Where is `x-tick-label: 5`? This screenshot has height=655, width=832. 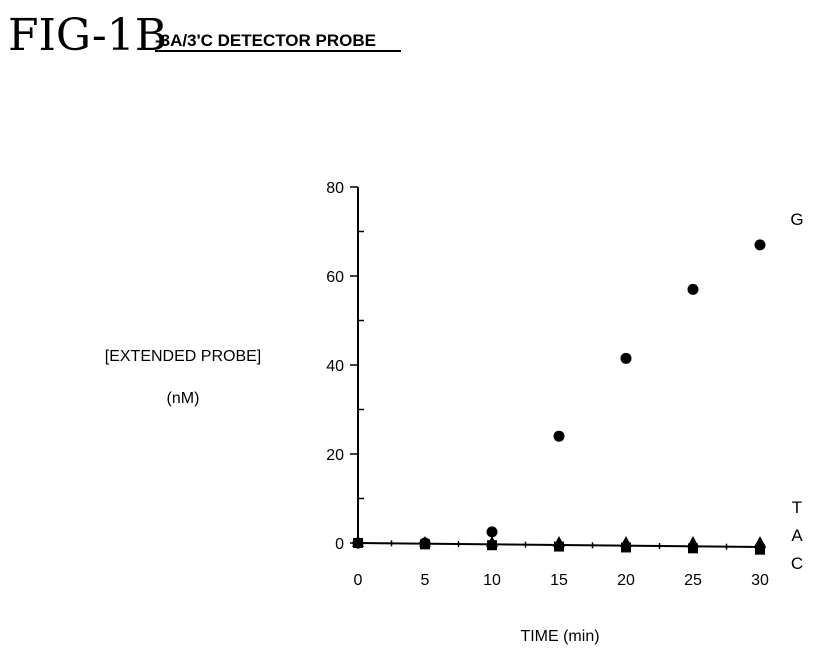
x-tick-label: 5 is located at coordinates (425, 580).